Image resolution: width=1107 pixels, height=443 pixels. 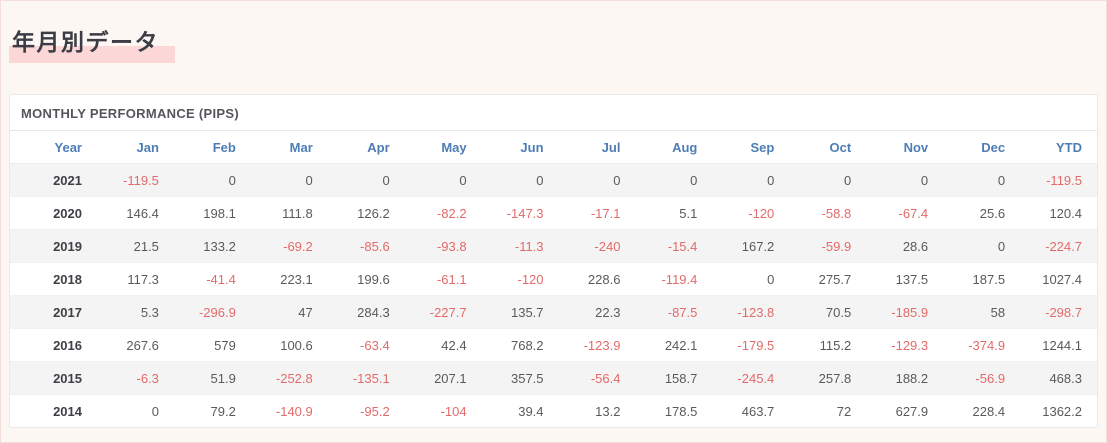 What do you see at coordinates (989, 411) in the screenshot?
I see `value-cell: 228.4` at bounding box center [989, 411].